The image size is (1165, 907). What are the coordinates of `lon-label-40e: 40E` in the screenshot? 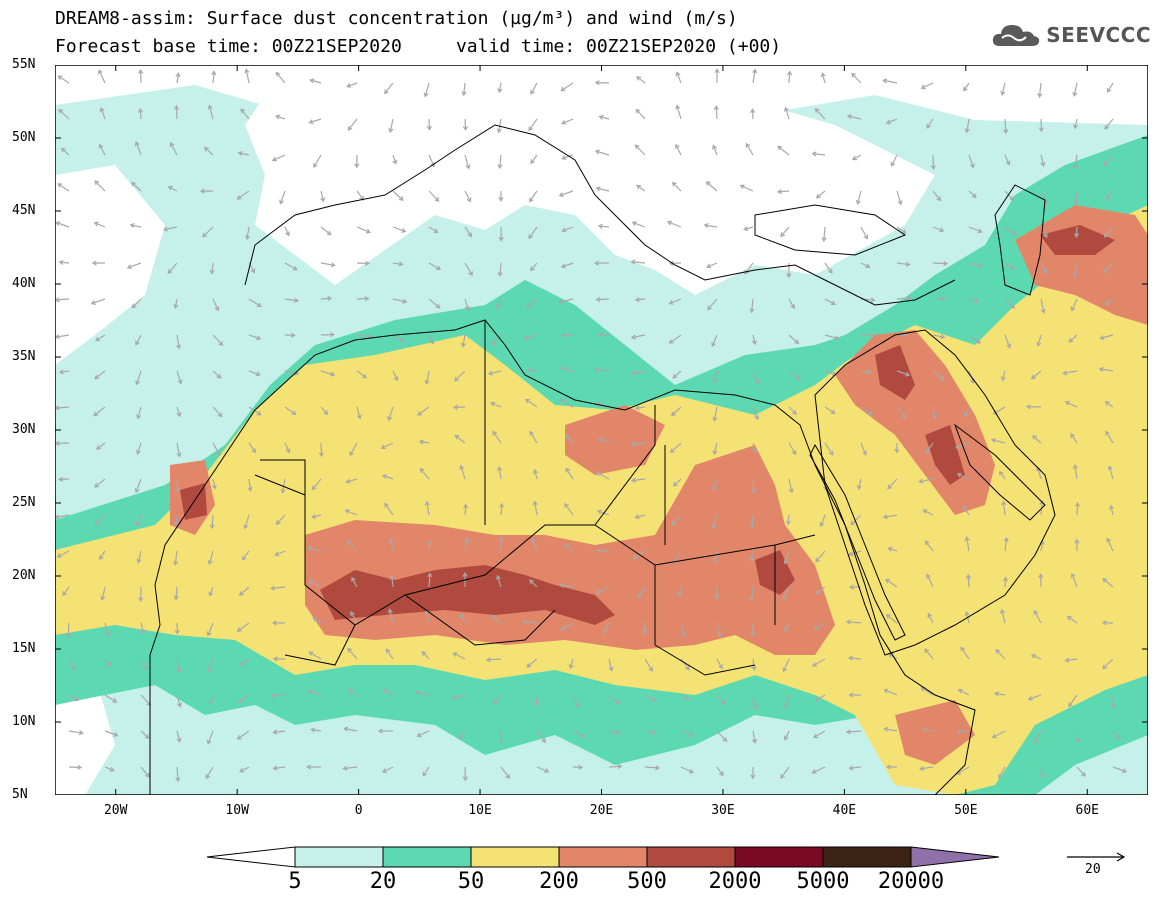 It's located at (844, 810).